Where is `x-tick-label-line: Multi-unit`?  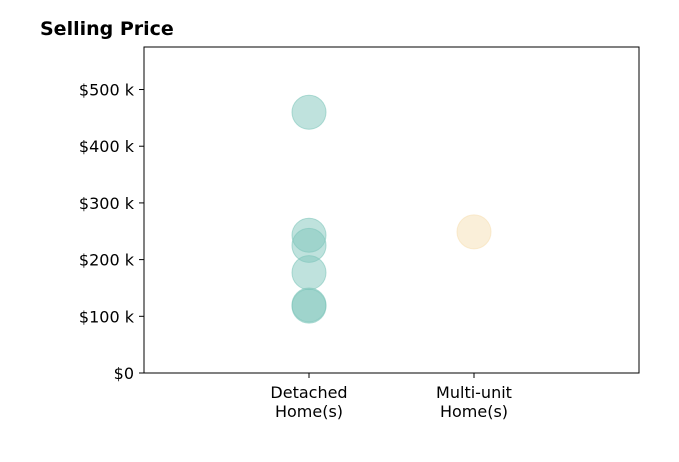 x-tick-label-line: Multi-unit is located at coordinates (474, 392).